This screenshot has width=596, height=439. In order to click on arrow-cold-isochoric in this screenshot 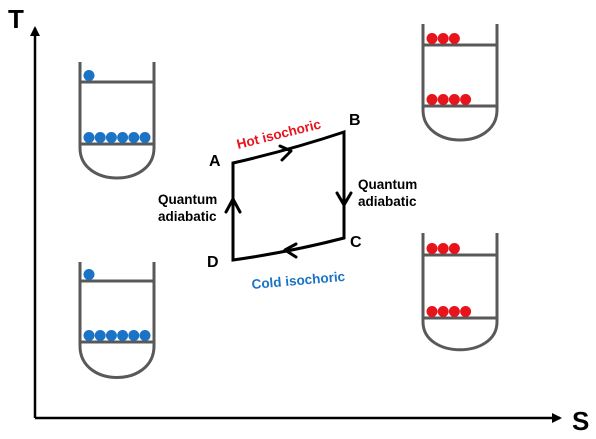, I will do `click(290, 250)`.